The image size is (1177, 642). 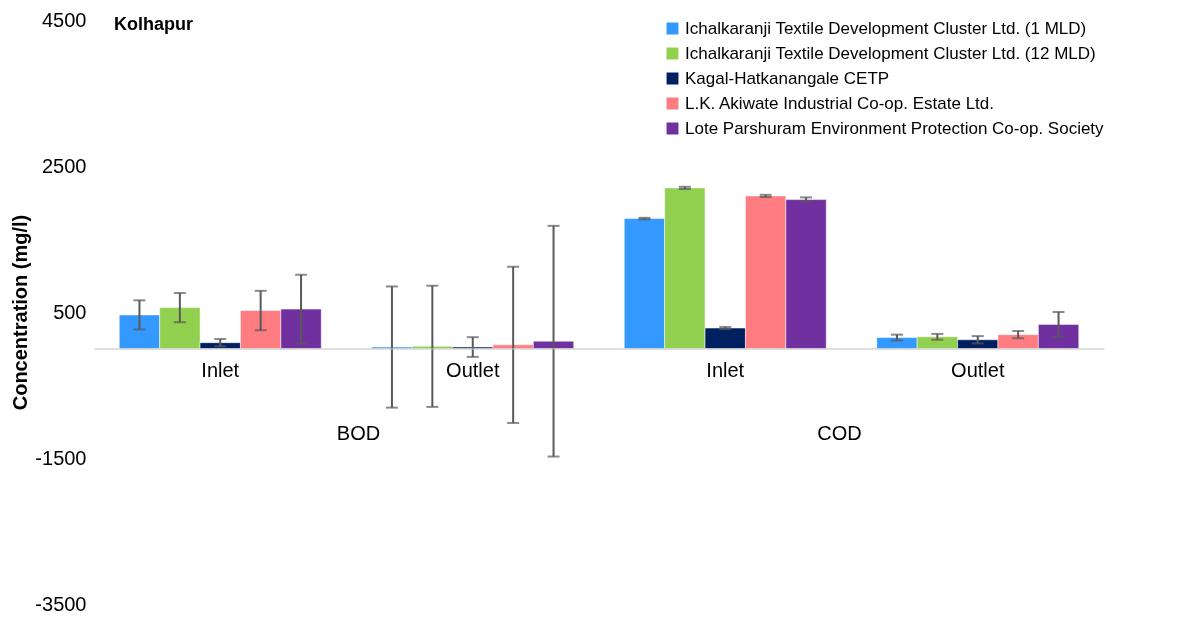 I want to click on legend-label: Kagal-Hatkanangale CETP, so click(x=787, y=78).